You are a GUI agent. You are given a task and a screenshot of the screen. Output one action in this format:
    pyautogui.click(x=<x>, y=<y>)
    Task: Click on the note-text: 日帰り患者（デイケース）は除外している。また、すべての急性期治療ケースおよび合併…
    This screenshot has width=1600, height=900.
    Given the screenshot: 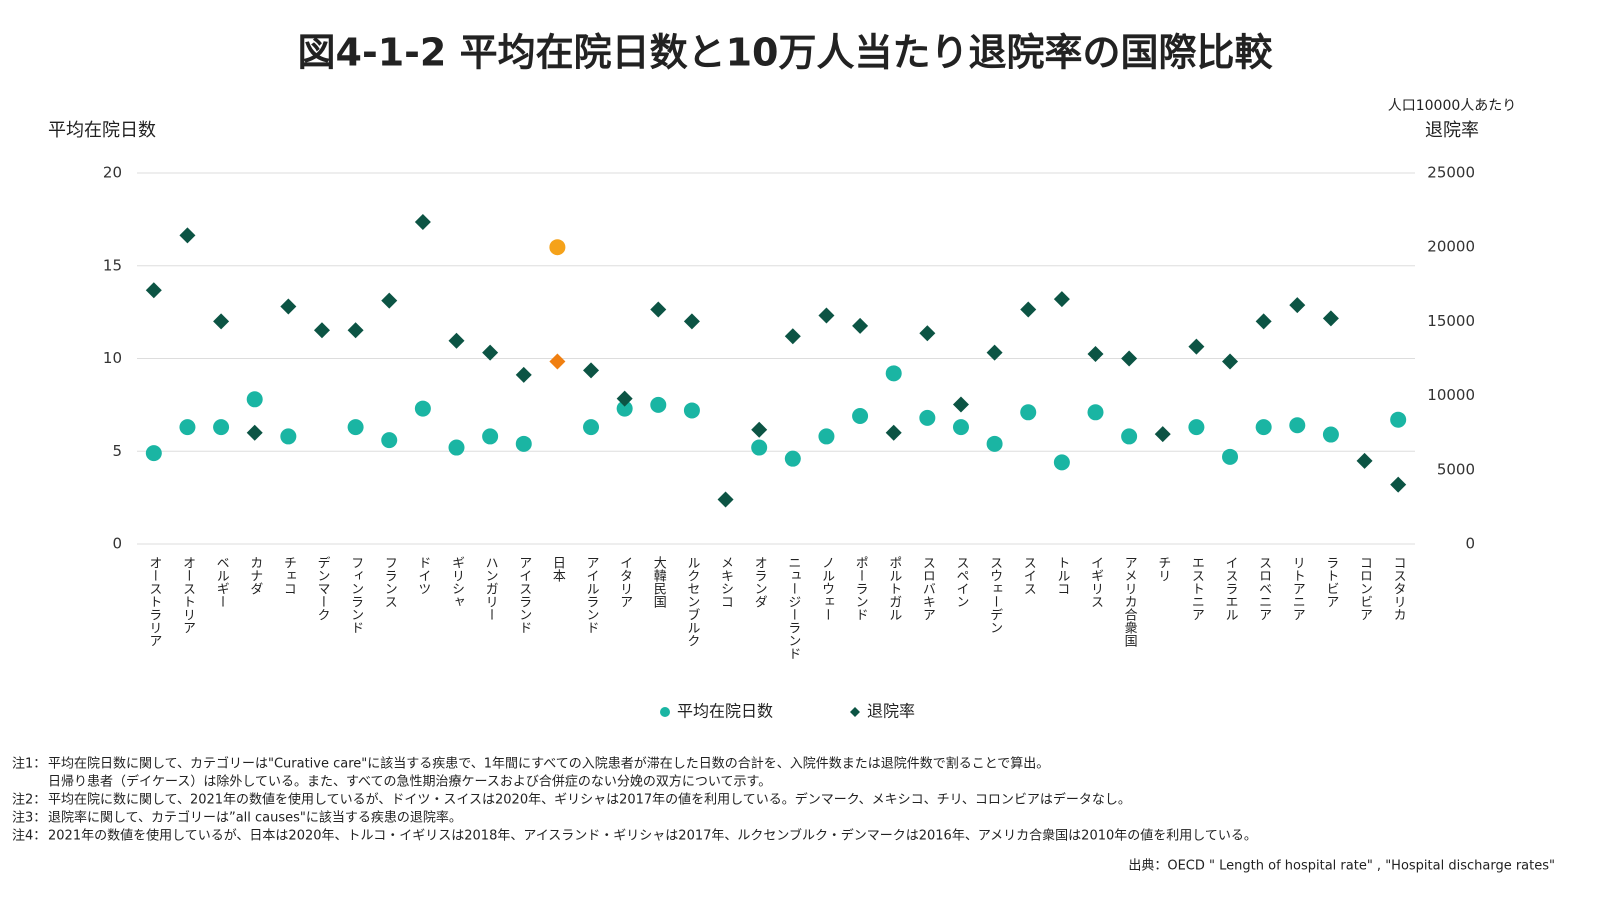 What is the action you would take?
    pyautogui.click(x=409, y=782)
    